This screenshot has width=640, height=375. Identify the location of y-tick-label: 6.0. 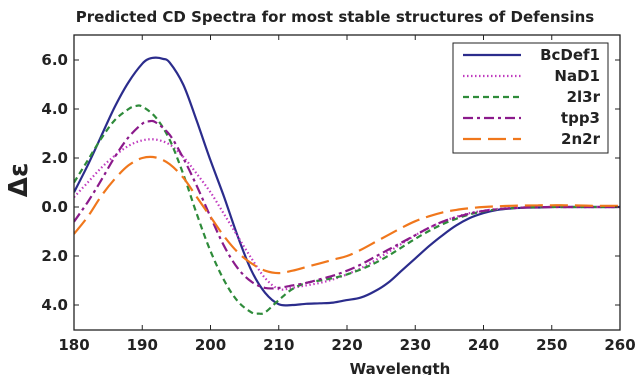
(54, 60).